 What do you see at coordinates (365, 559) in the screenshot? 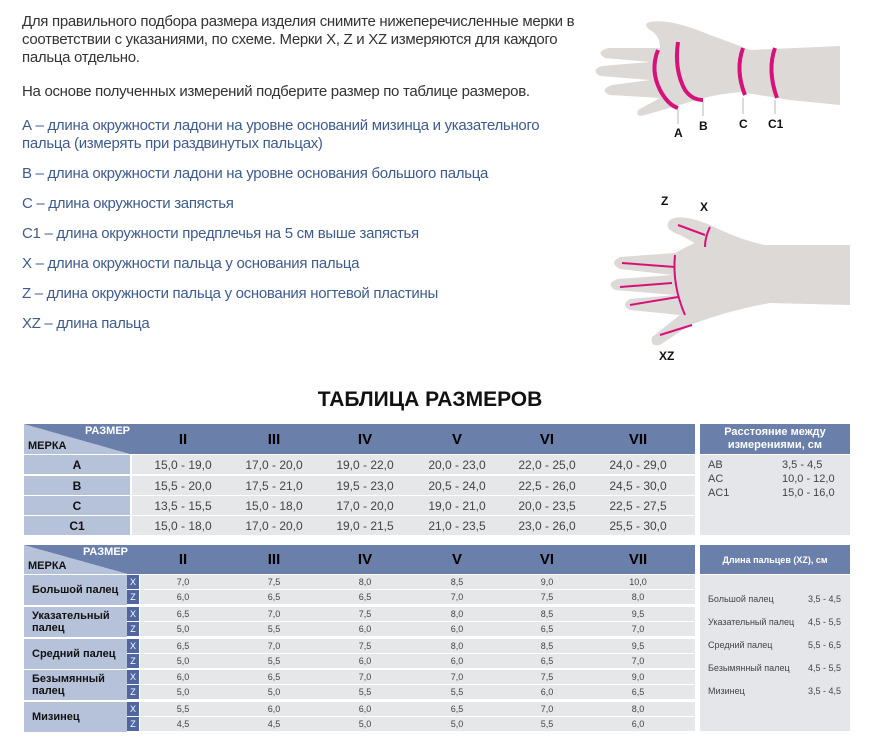
I see `size-header-IV: IV` at bounding box center [365, 559].